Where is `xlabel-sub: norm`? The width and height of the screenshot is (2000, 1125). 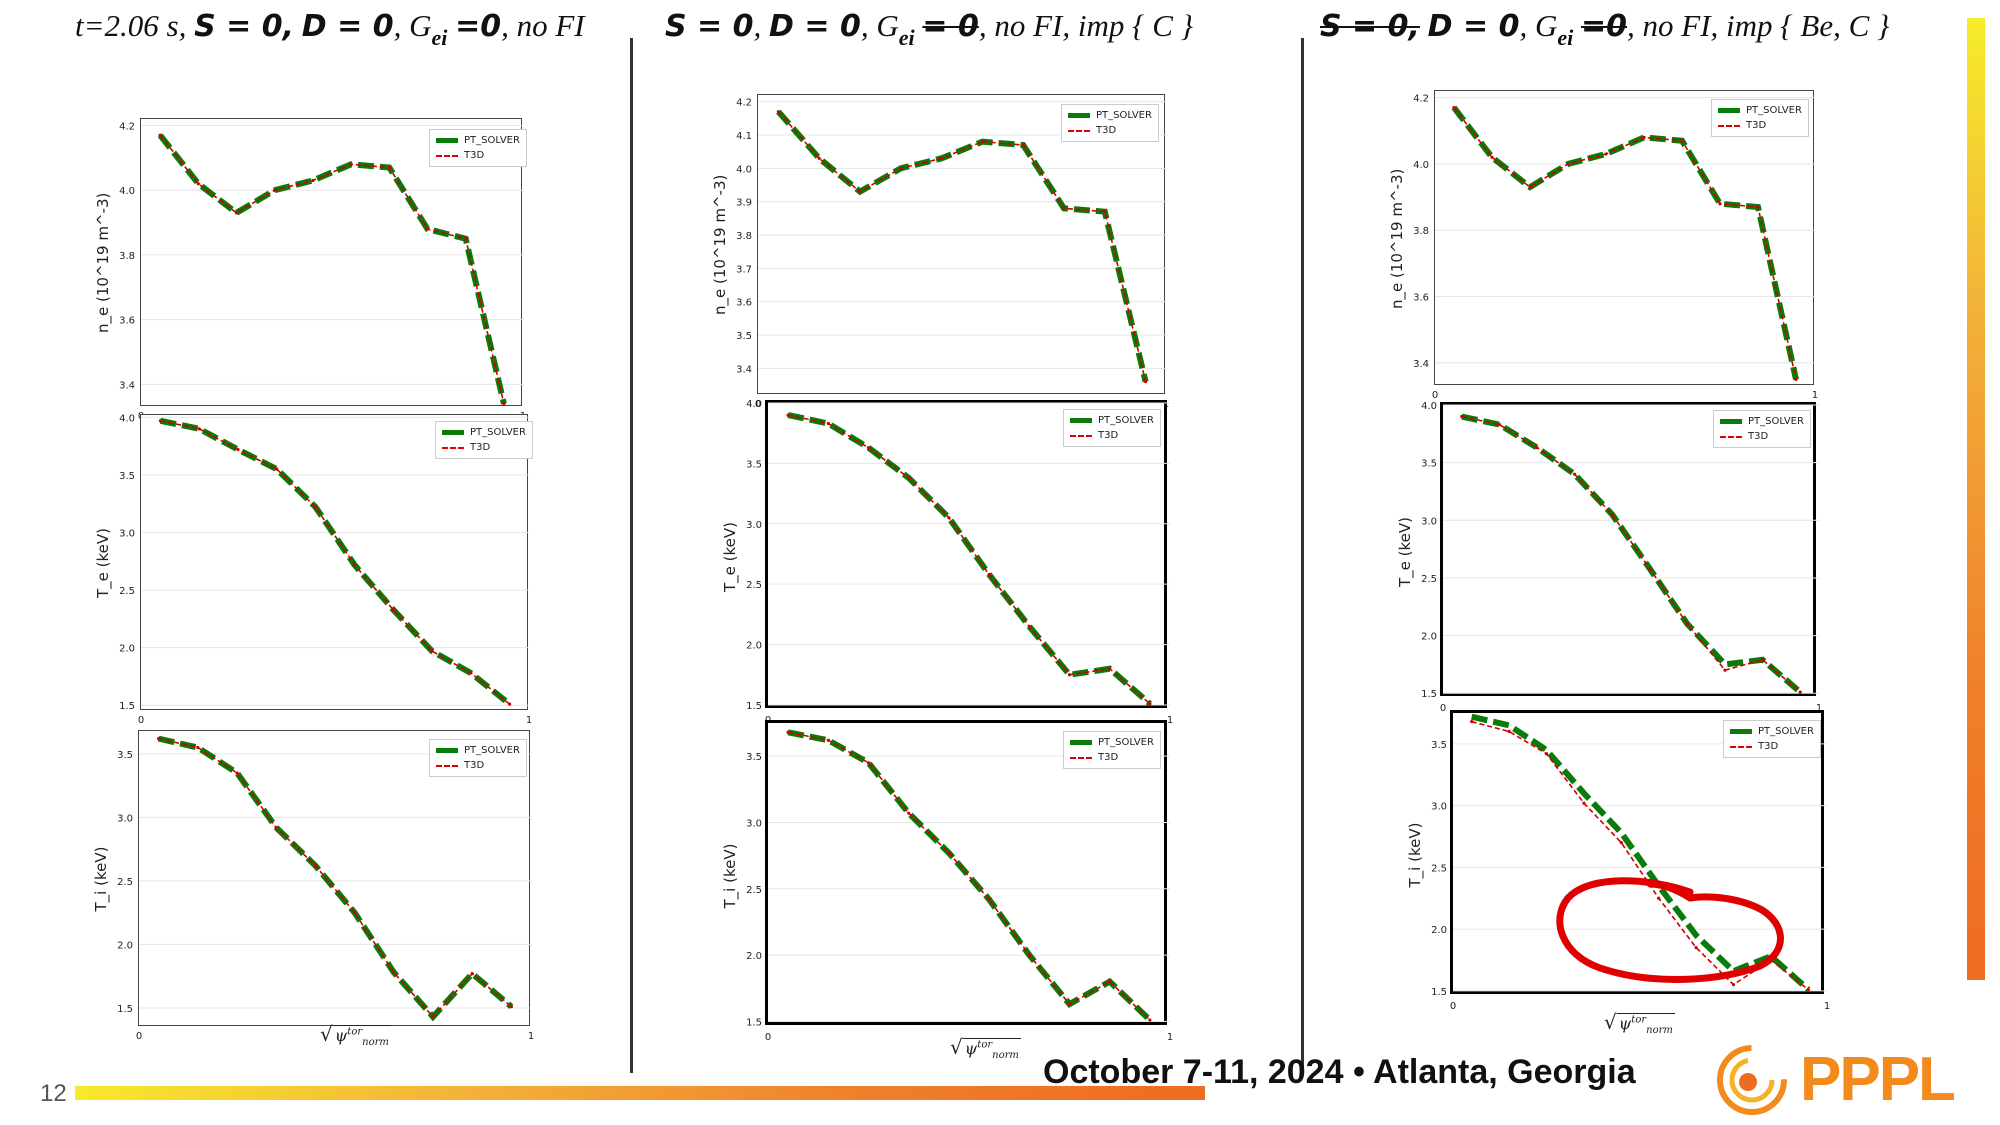
xlabel-sub: norm is located at coordinates (1659, 1031).